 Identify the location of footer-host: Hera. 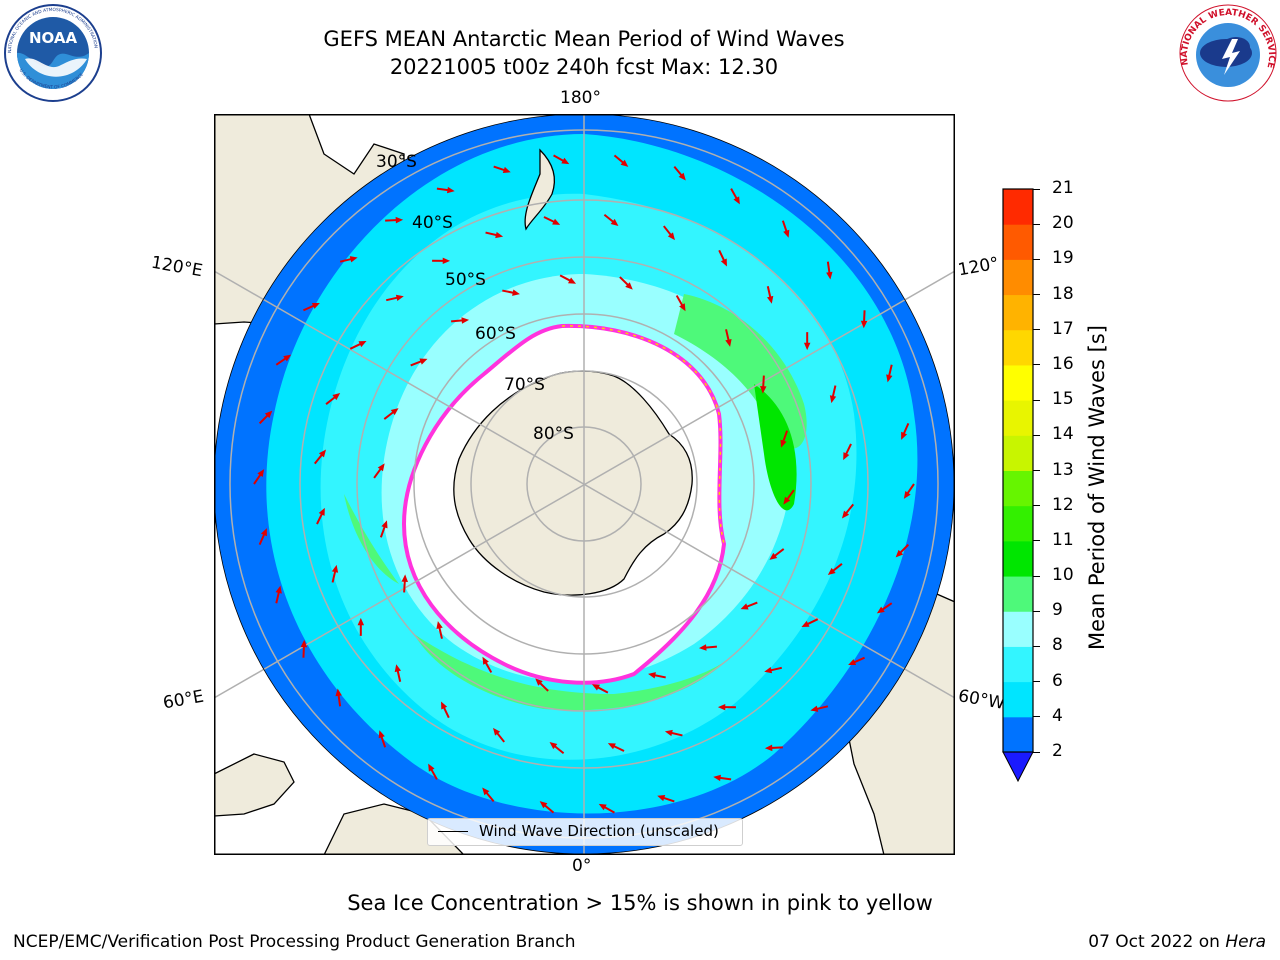
(1245, 942).